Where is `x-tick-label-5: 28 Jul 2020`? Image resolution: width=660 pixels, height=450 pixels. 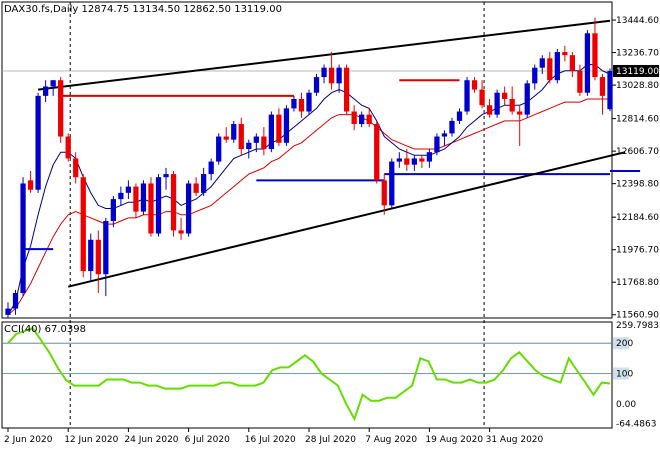 x-tick-label-5: 28 Jul 2020 is located at coordinates (330, 440).